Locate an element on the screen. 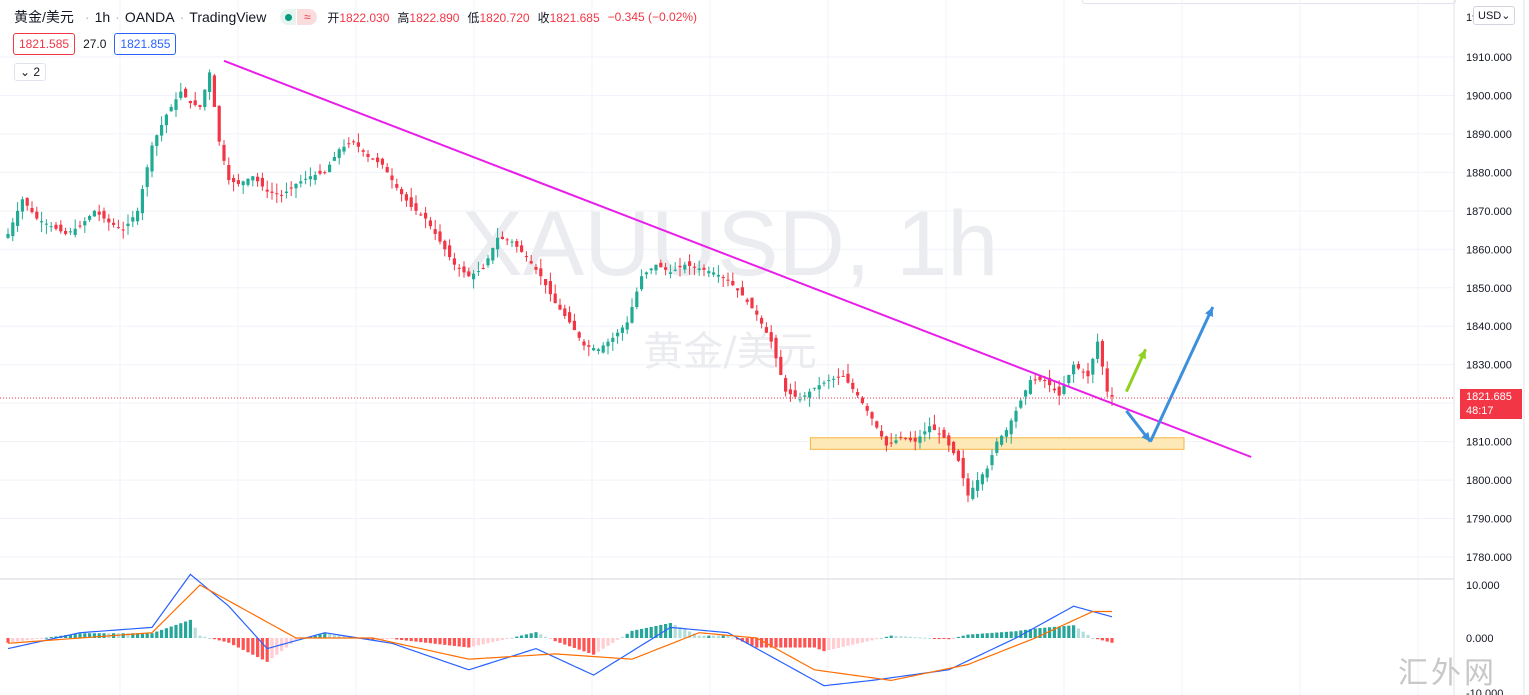  broker-label: OANDA is located at coordinates (149, 17).